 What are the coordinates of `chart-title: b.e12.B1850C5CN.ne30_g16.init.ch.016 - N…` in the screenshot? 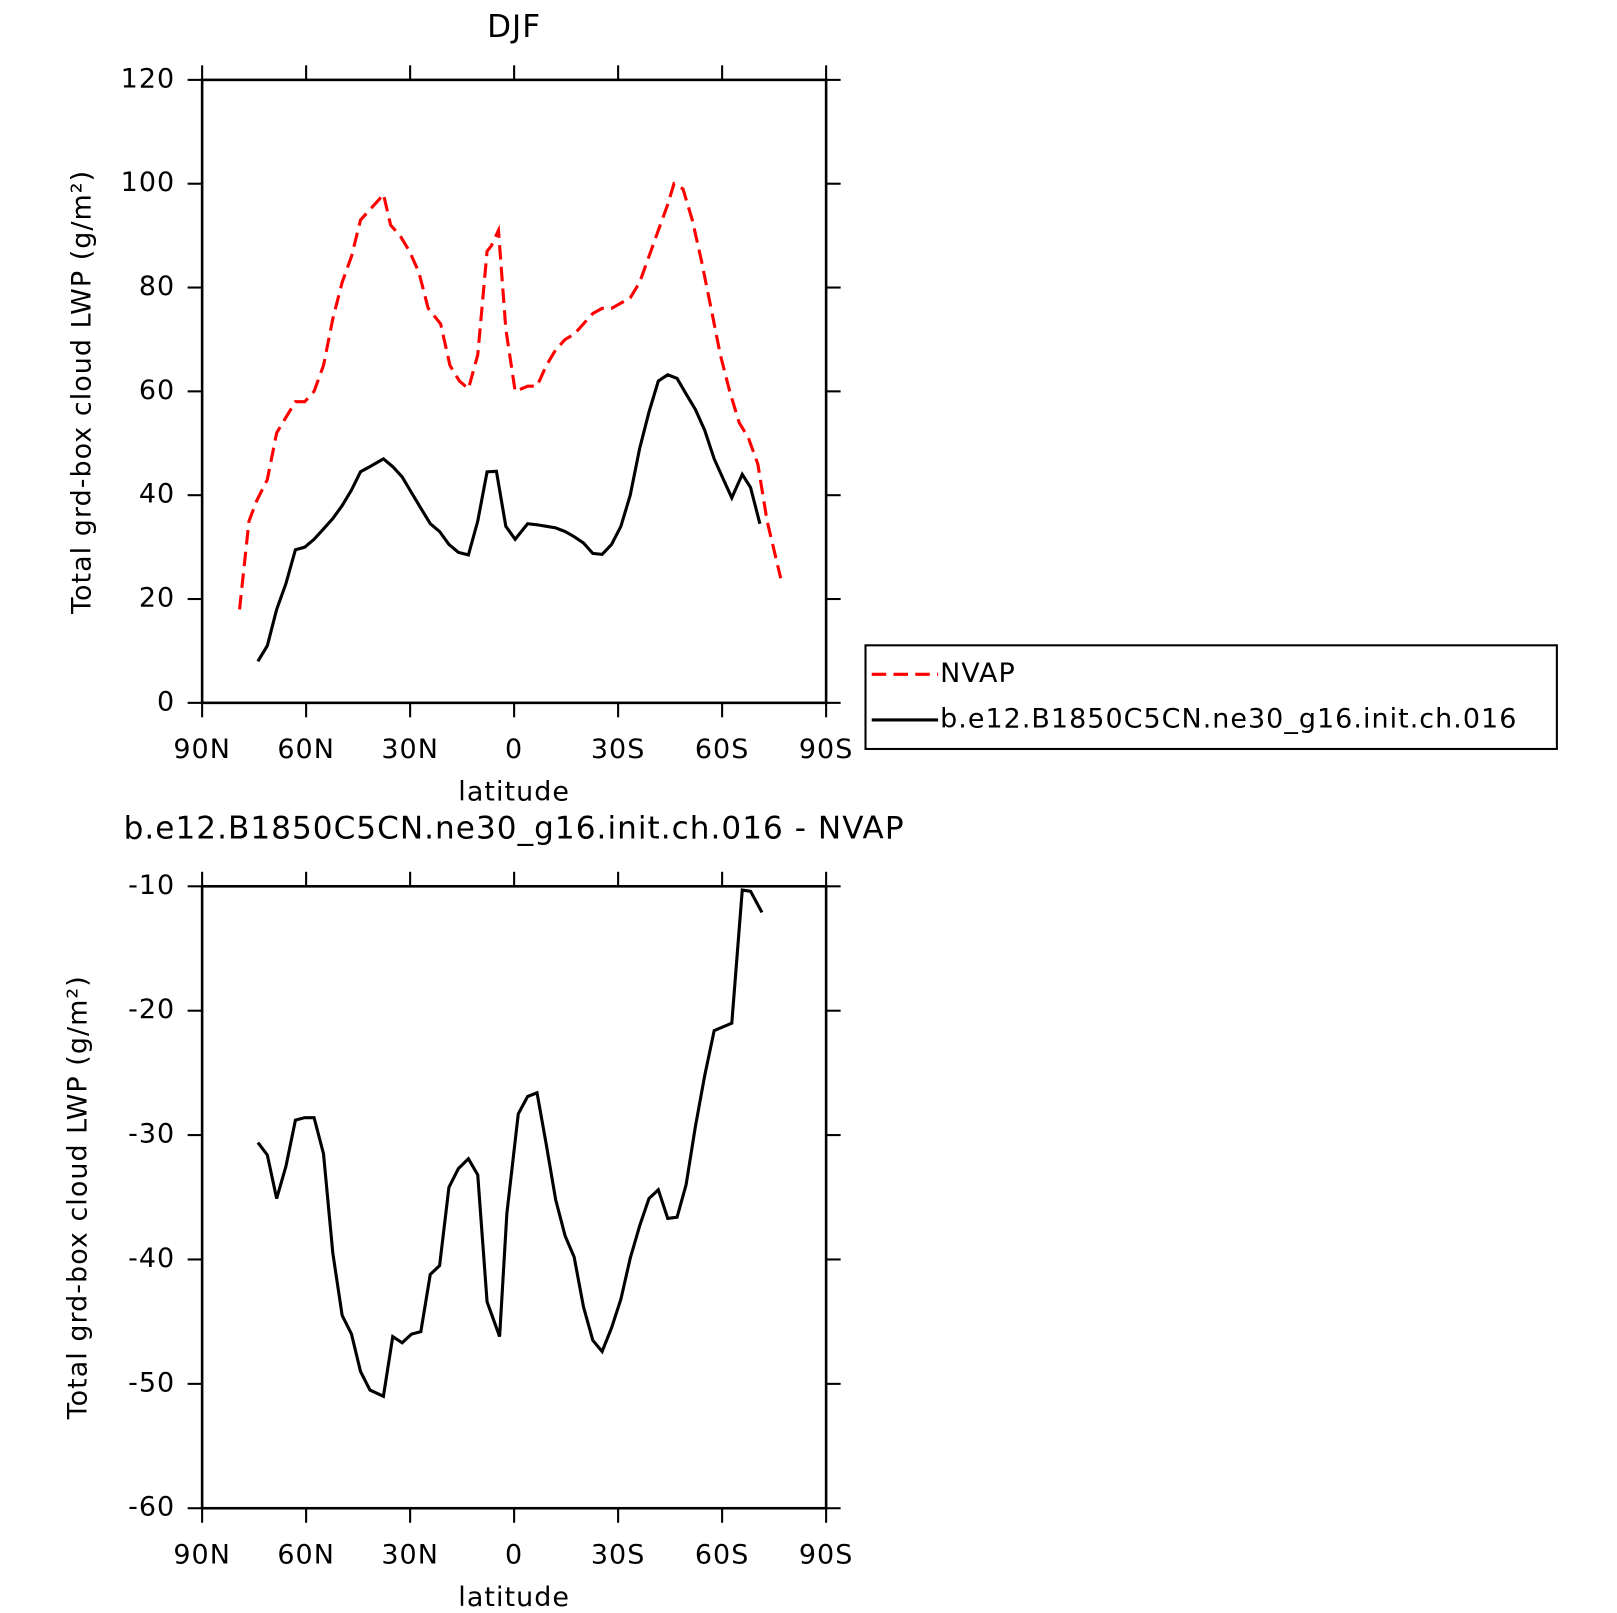 It's located at (514, 828).